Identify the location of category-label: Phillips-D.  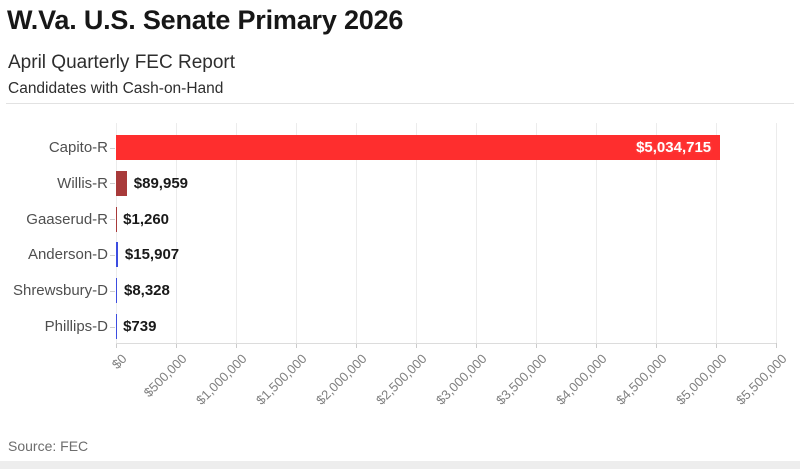
(76, 326).